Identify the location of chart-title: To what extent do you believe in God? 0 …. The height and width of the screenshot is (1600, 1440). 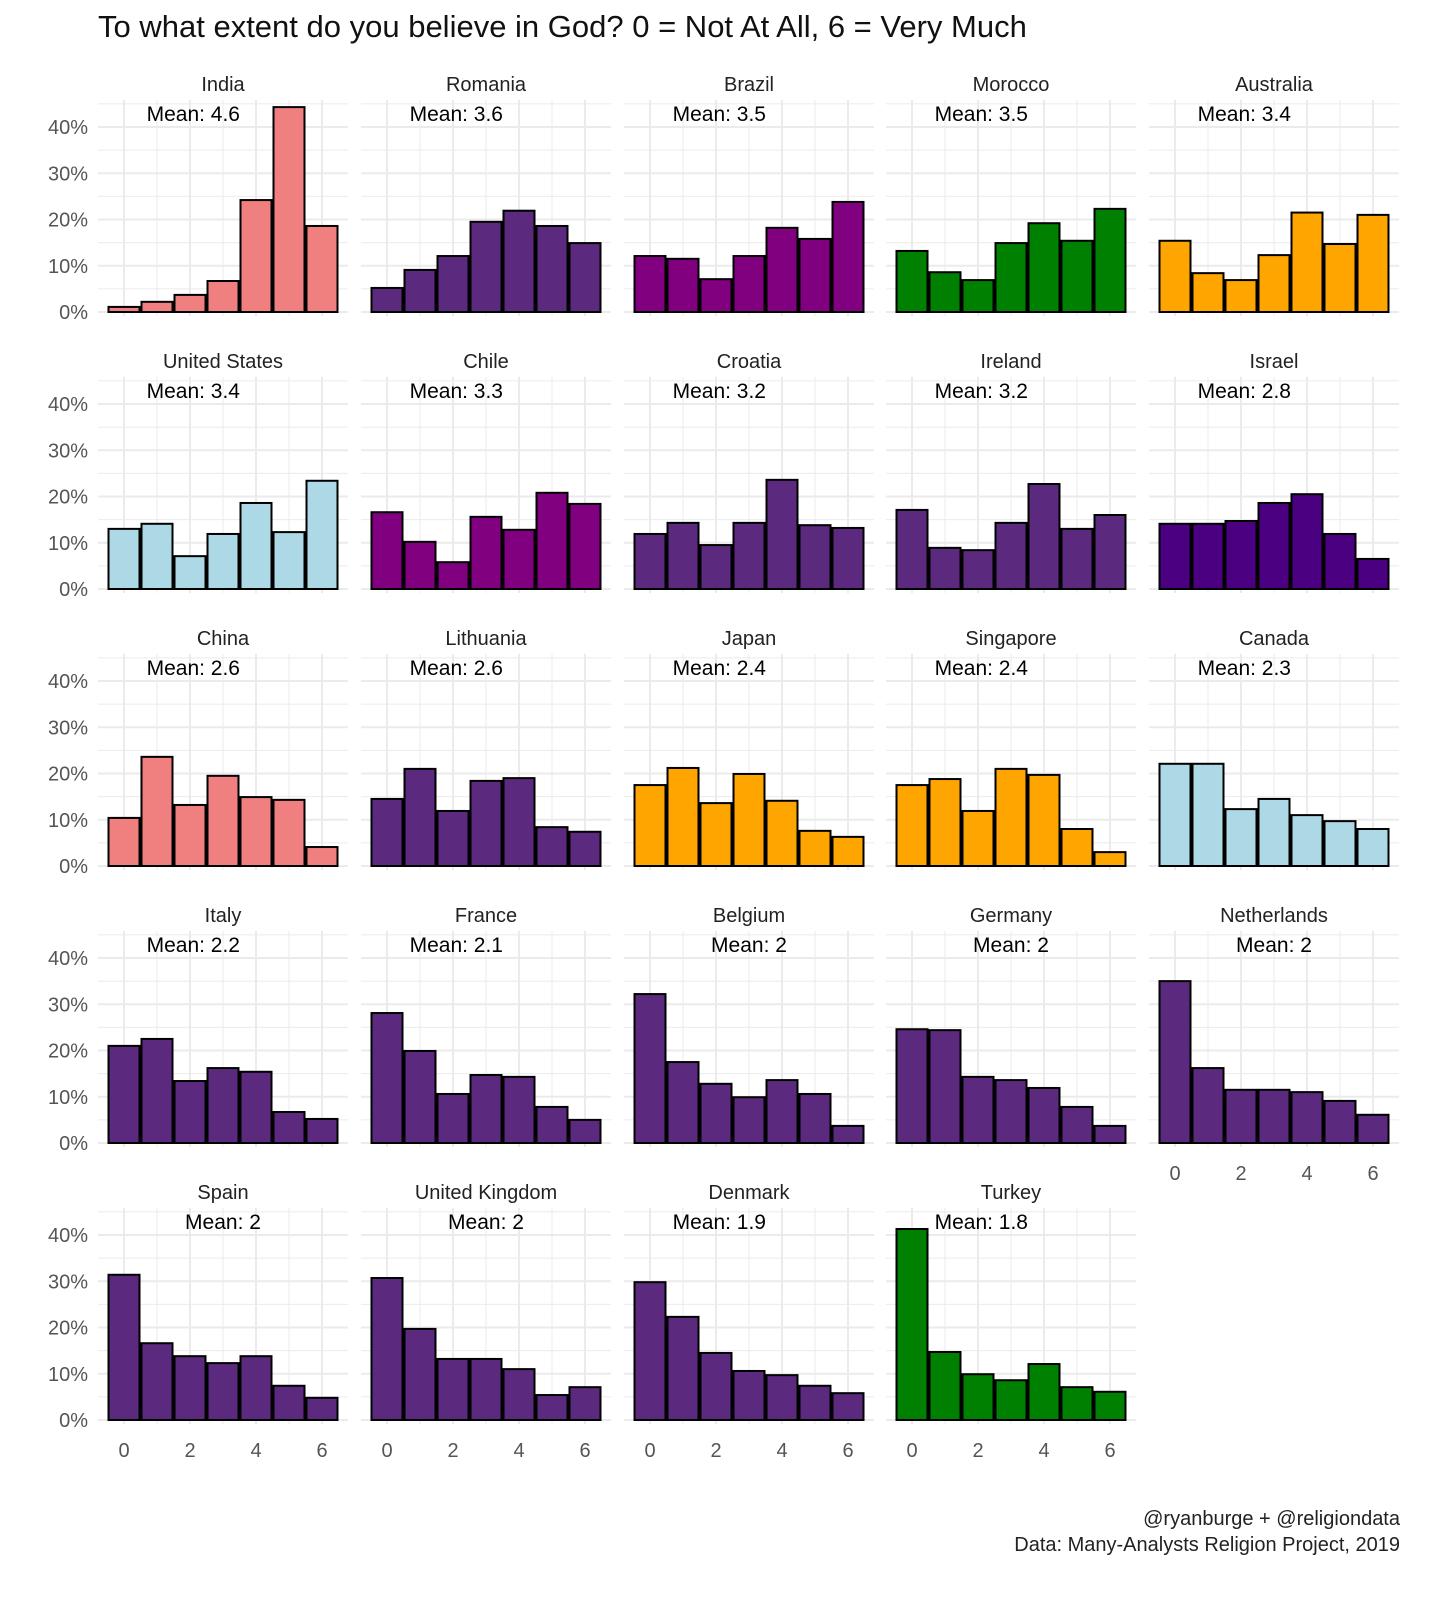
(562, 26).